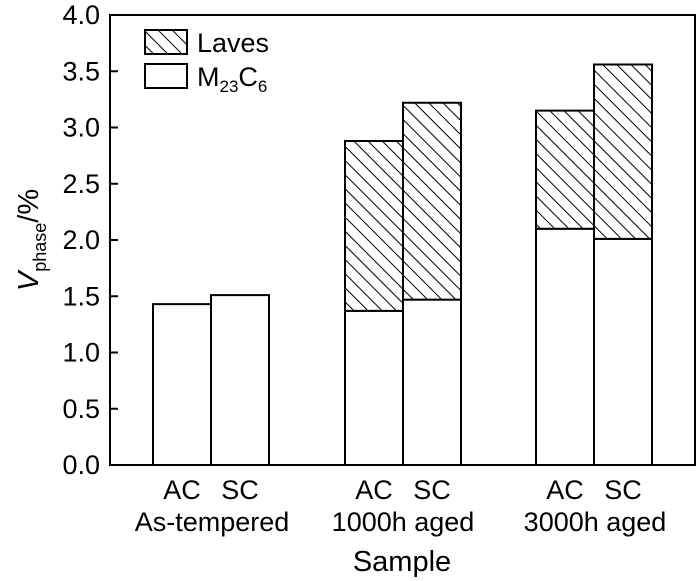 The width and height of the screenshot is (700, 581). I want to click on legend-m23c6-mid: C, so click(248, 77).